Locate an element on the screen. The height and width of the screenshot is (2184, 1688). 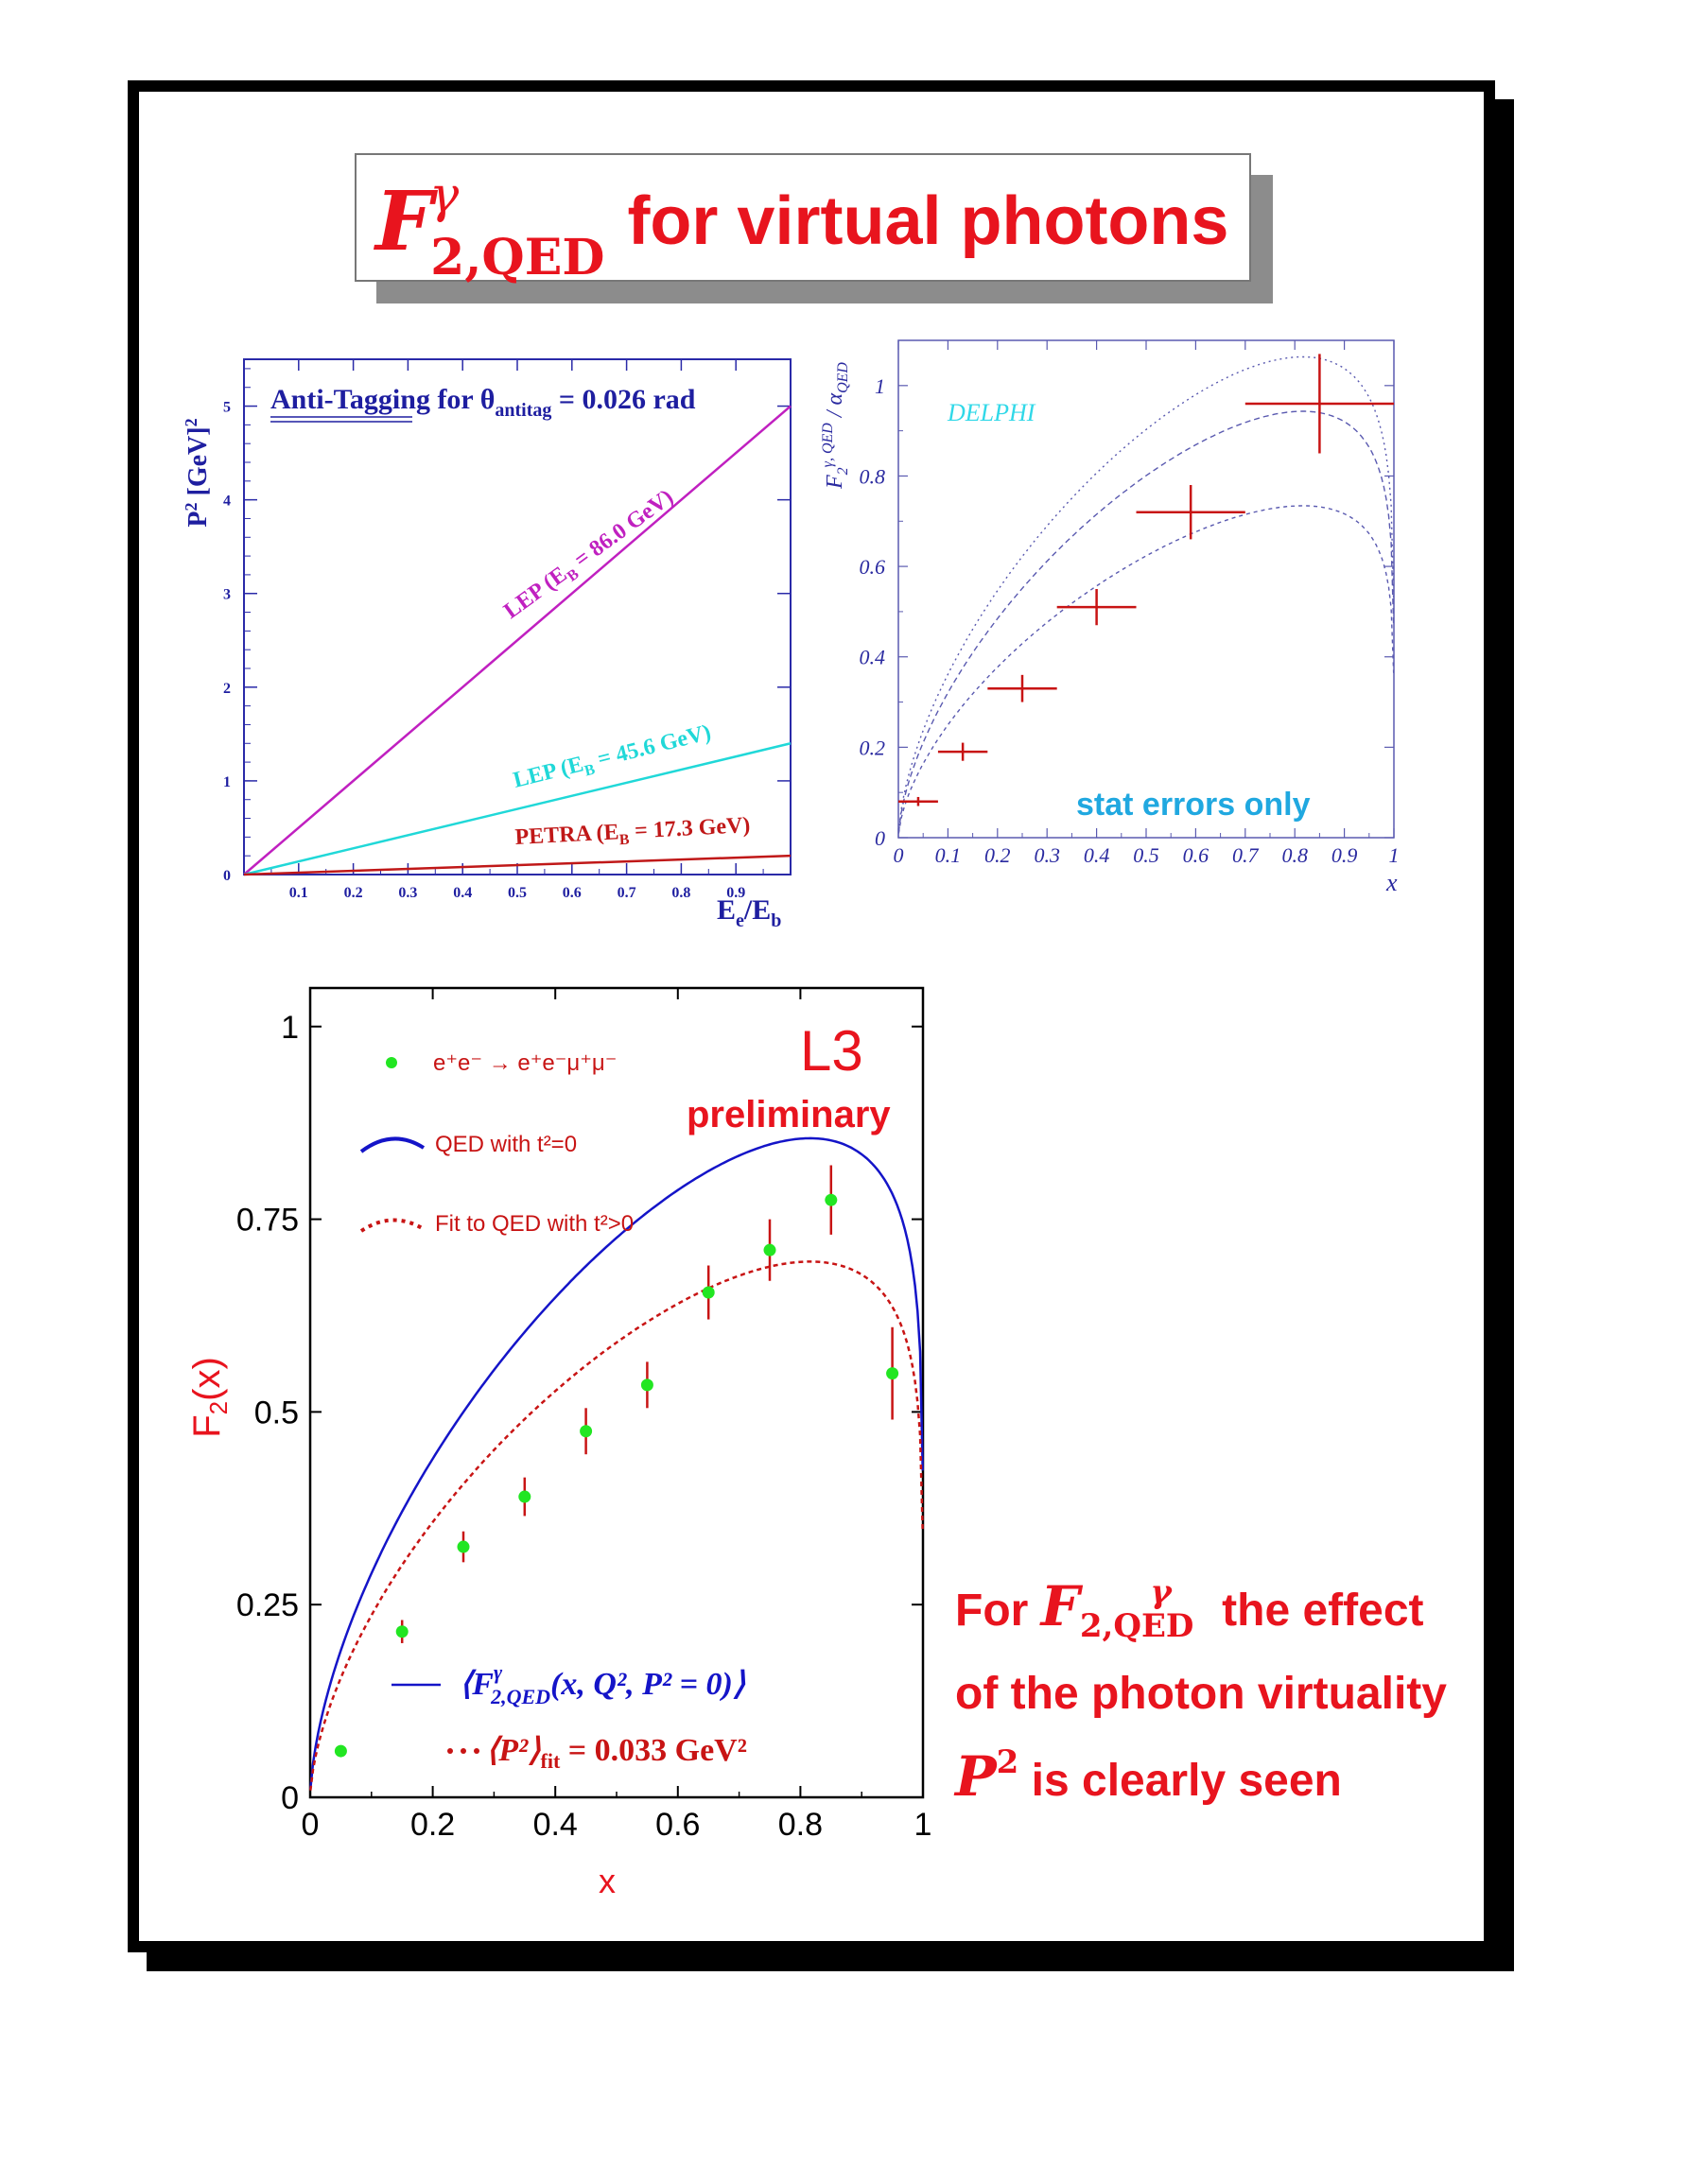
chart2-ylabel-rest: / α is located at coordinates (835, 407).